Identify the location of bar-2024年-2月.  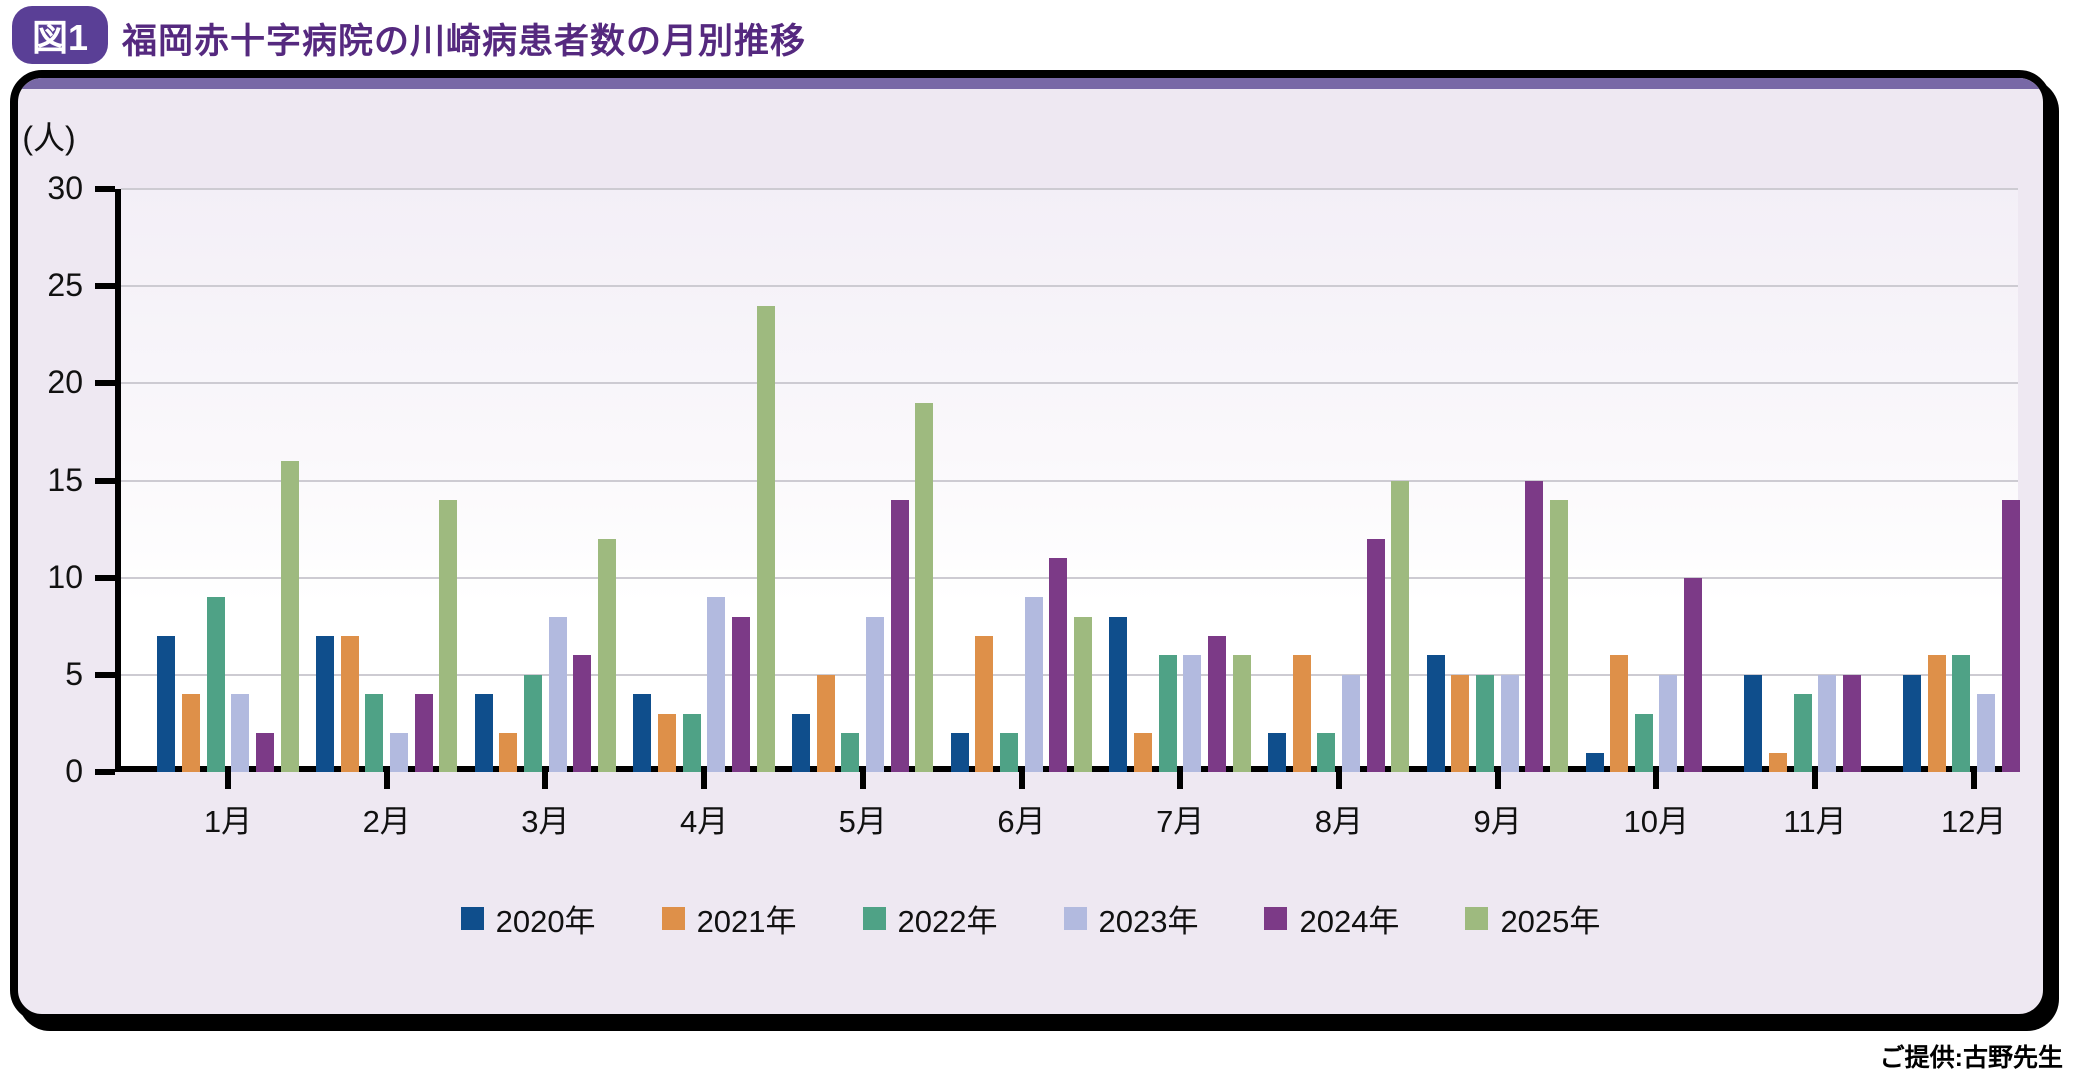
(423, 733).